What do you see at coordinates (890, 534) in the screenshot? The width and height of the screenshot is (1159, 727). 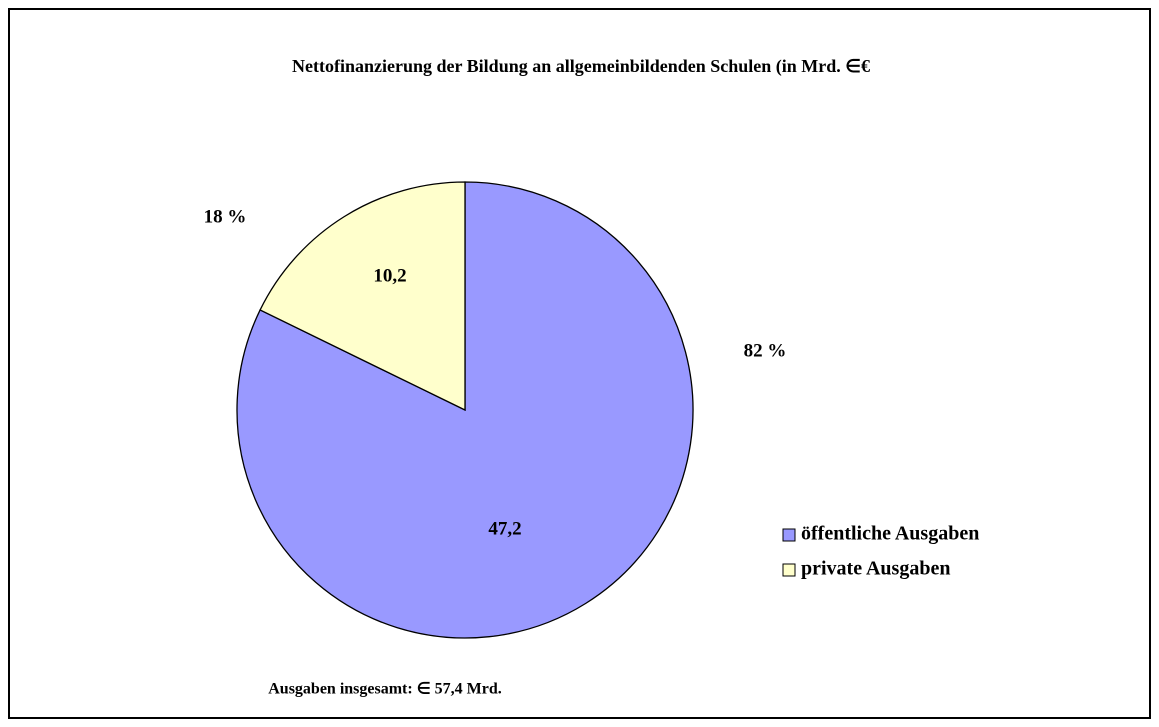 I see `legend-label: öffentliche Ausgaben` at bounding box center [890, 534].